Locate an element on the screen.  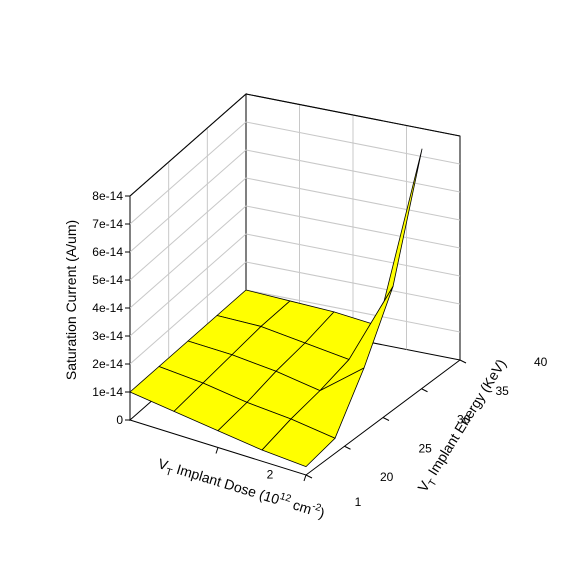
y-tick-label: 20 is located at coordinates (387, 477).